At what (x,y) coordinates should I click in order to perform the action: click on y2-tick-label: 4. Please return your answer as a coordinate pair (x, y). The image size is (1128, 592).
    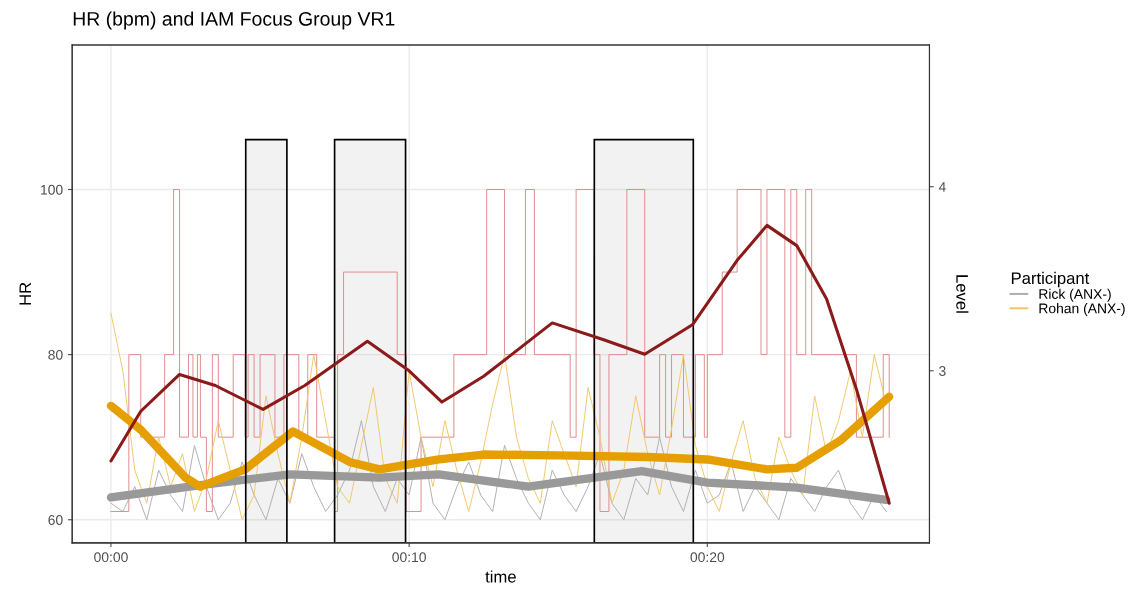
    Looking at the image, I should click on (942, 187).